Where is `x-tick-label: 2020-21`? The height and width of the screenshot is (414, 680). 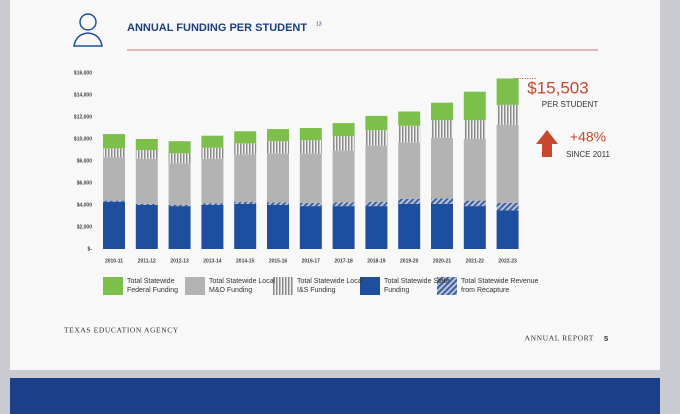
x-tick-label: 2020-21 is located at coordinates (442, 261).